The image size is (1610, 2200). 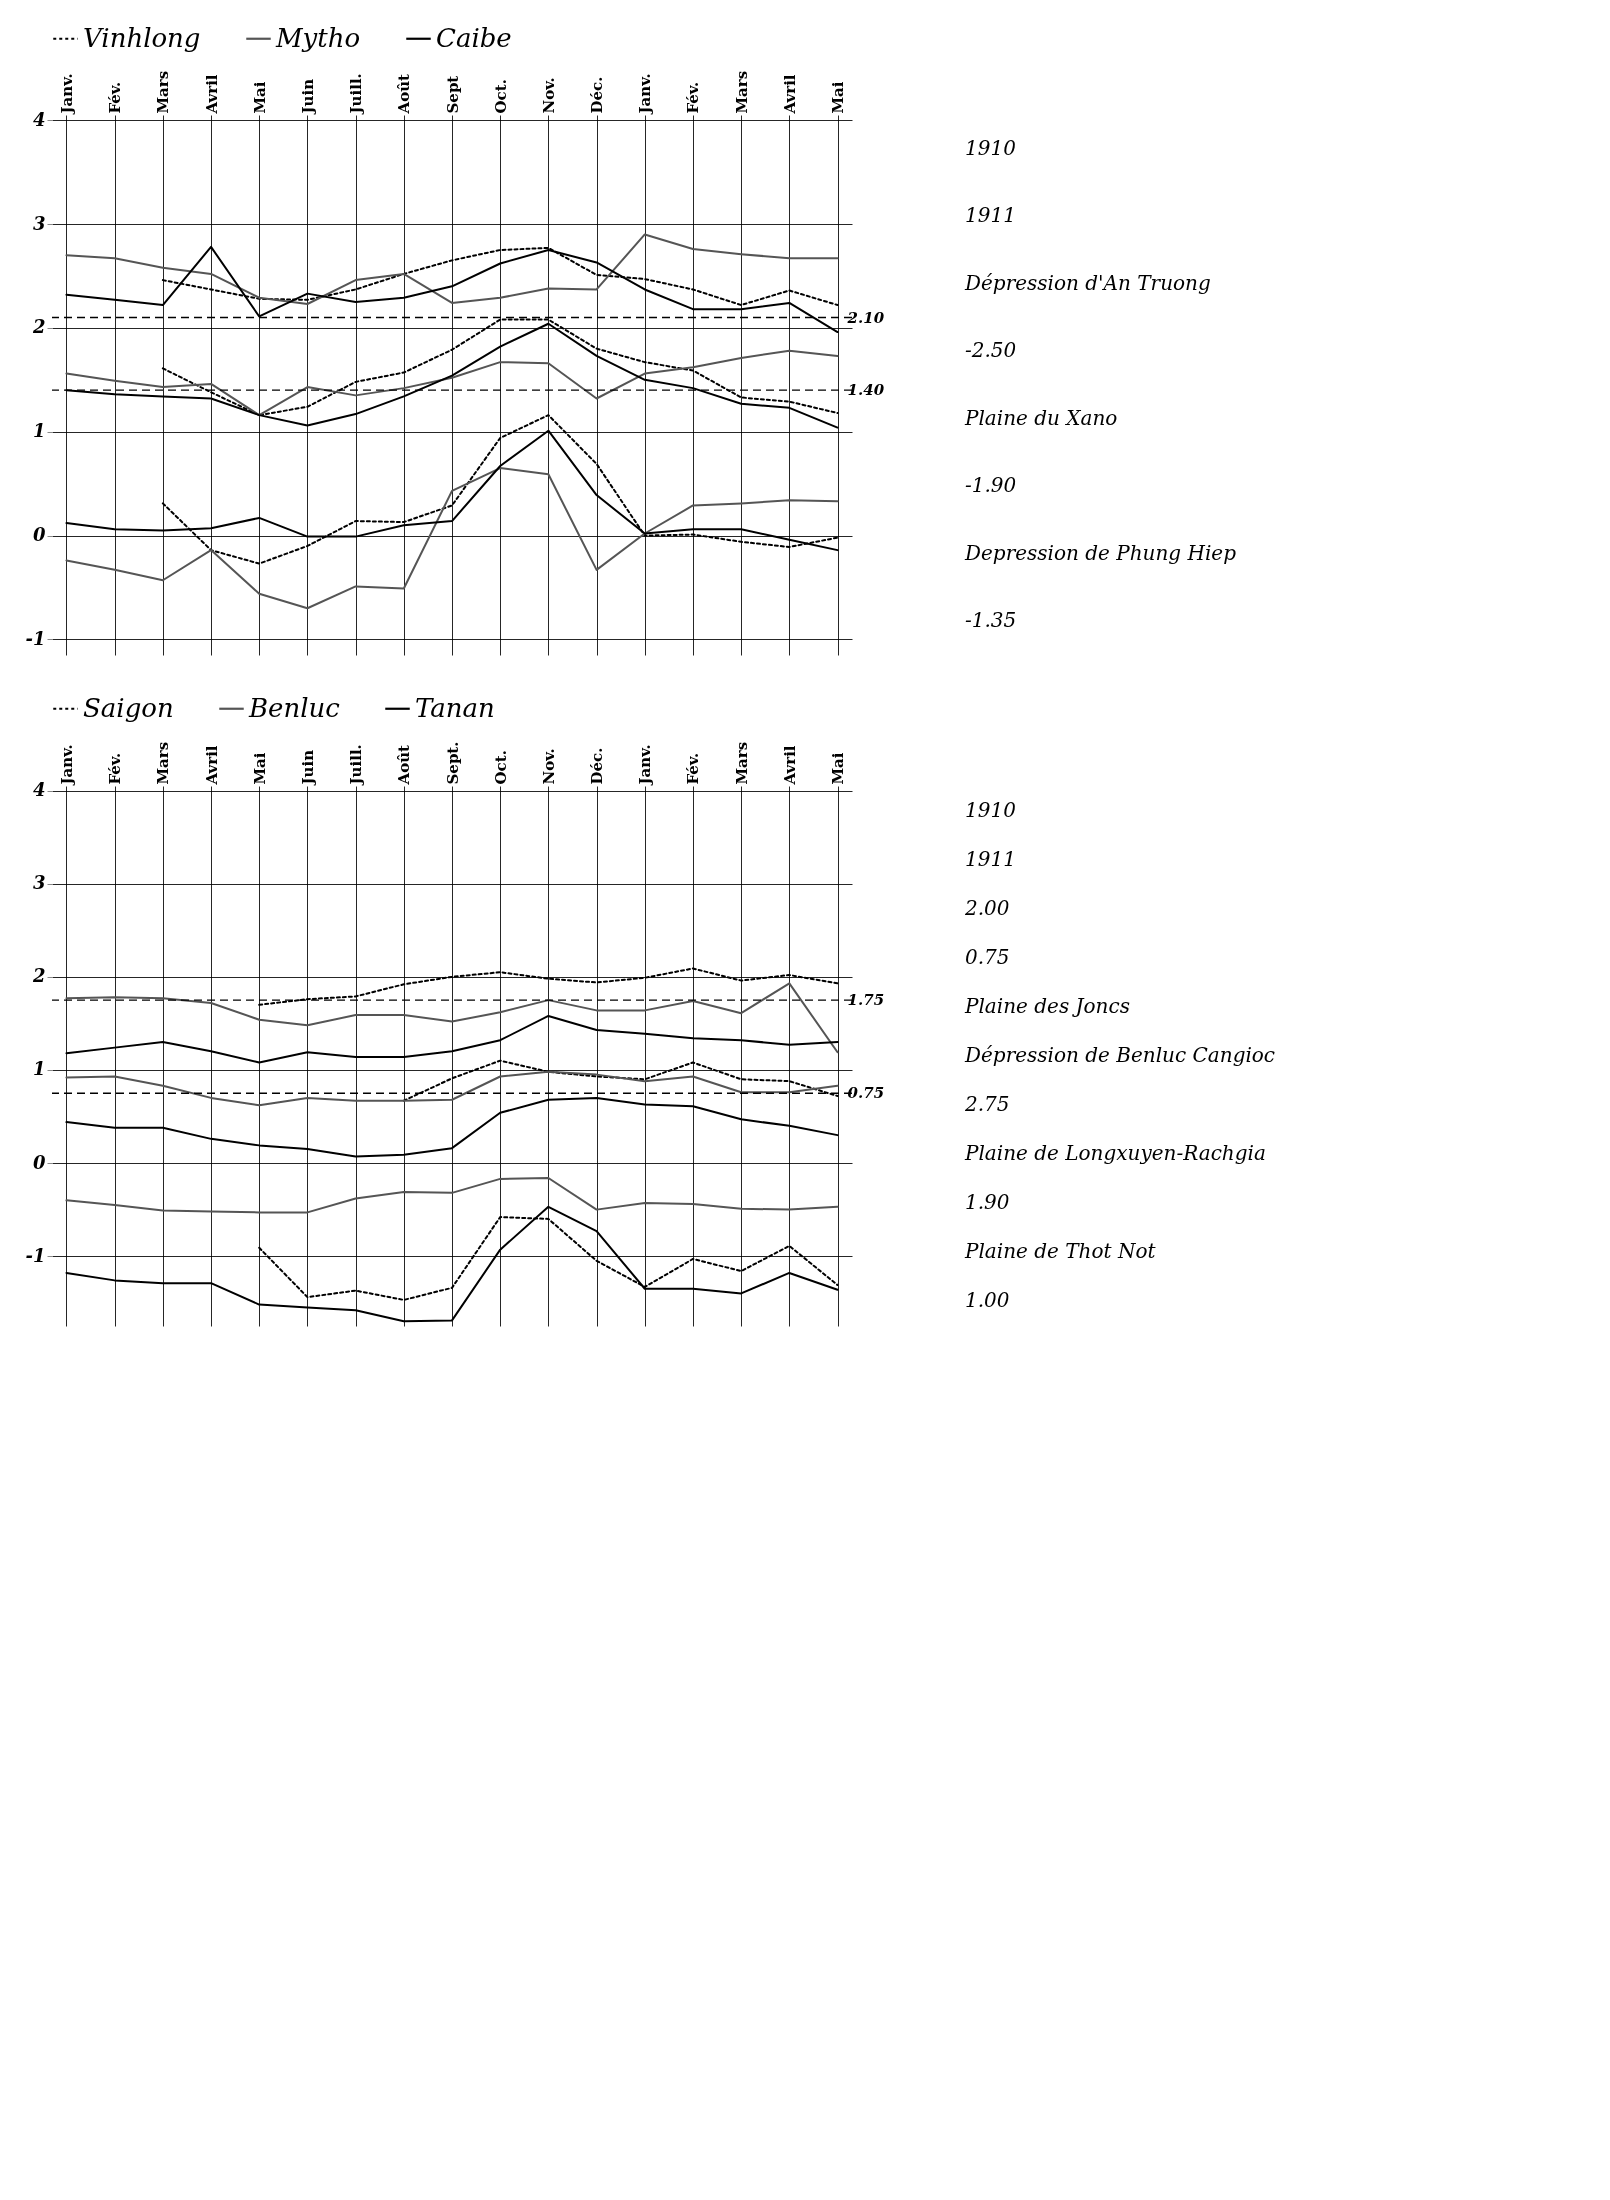 What do you see at coordinates (866, 1093) in the screenshot?
I see `ref-line-label: 0.75` at bounding box center [866, 1093].